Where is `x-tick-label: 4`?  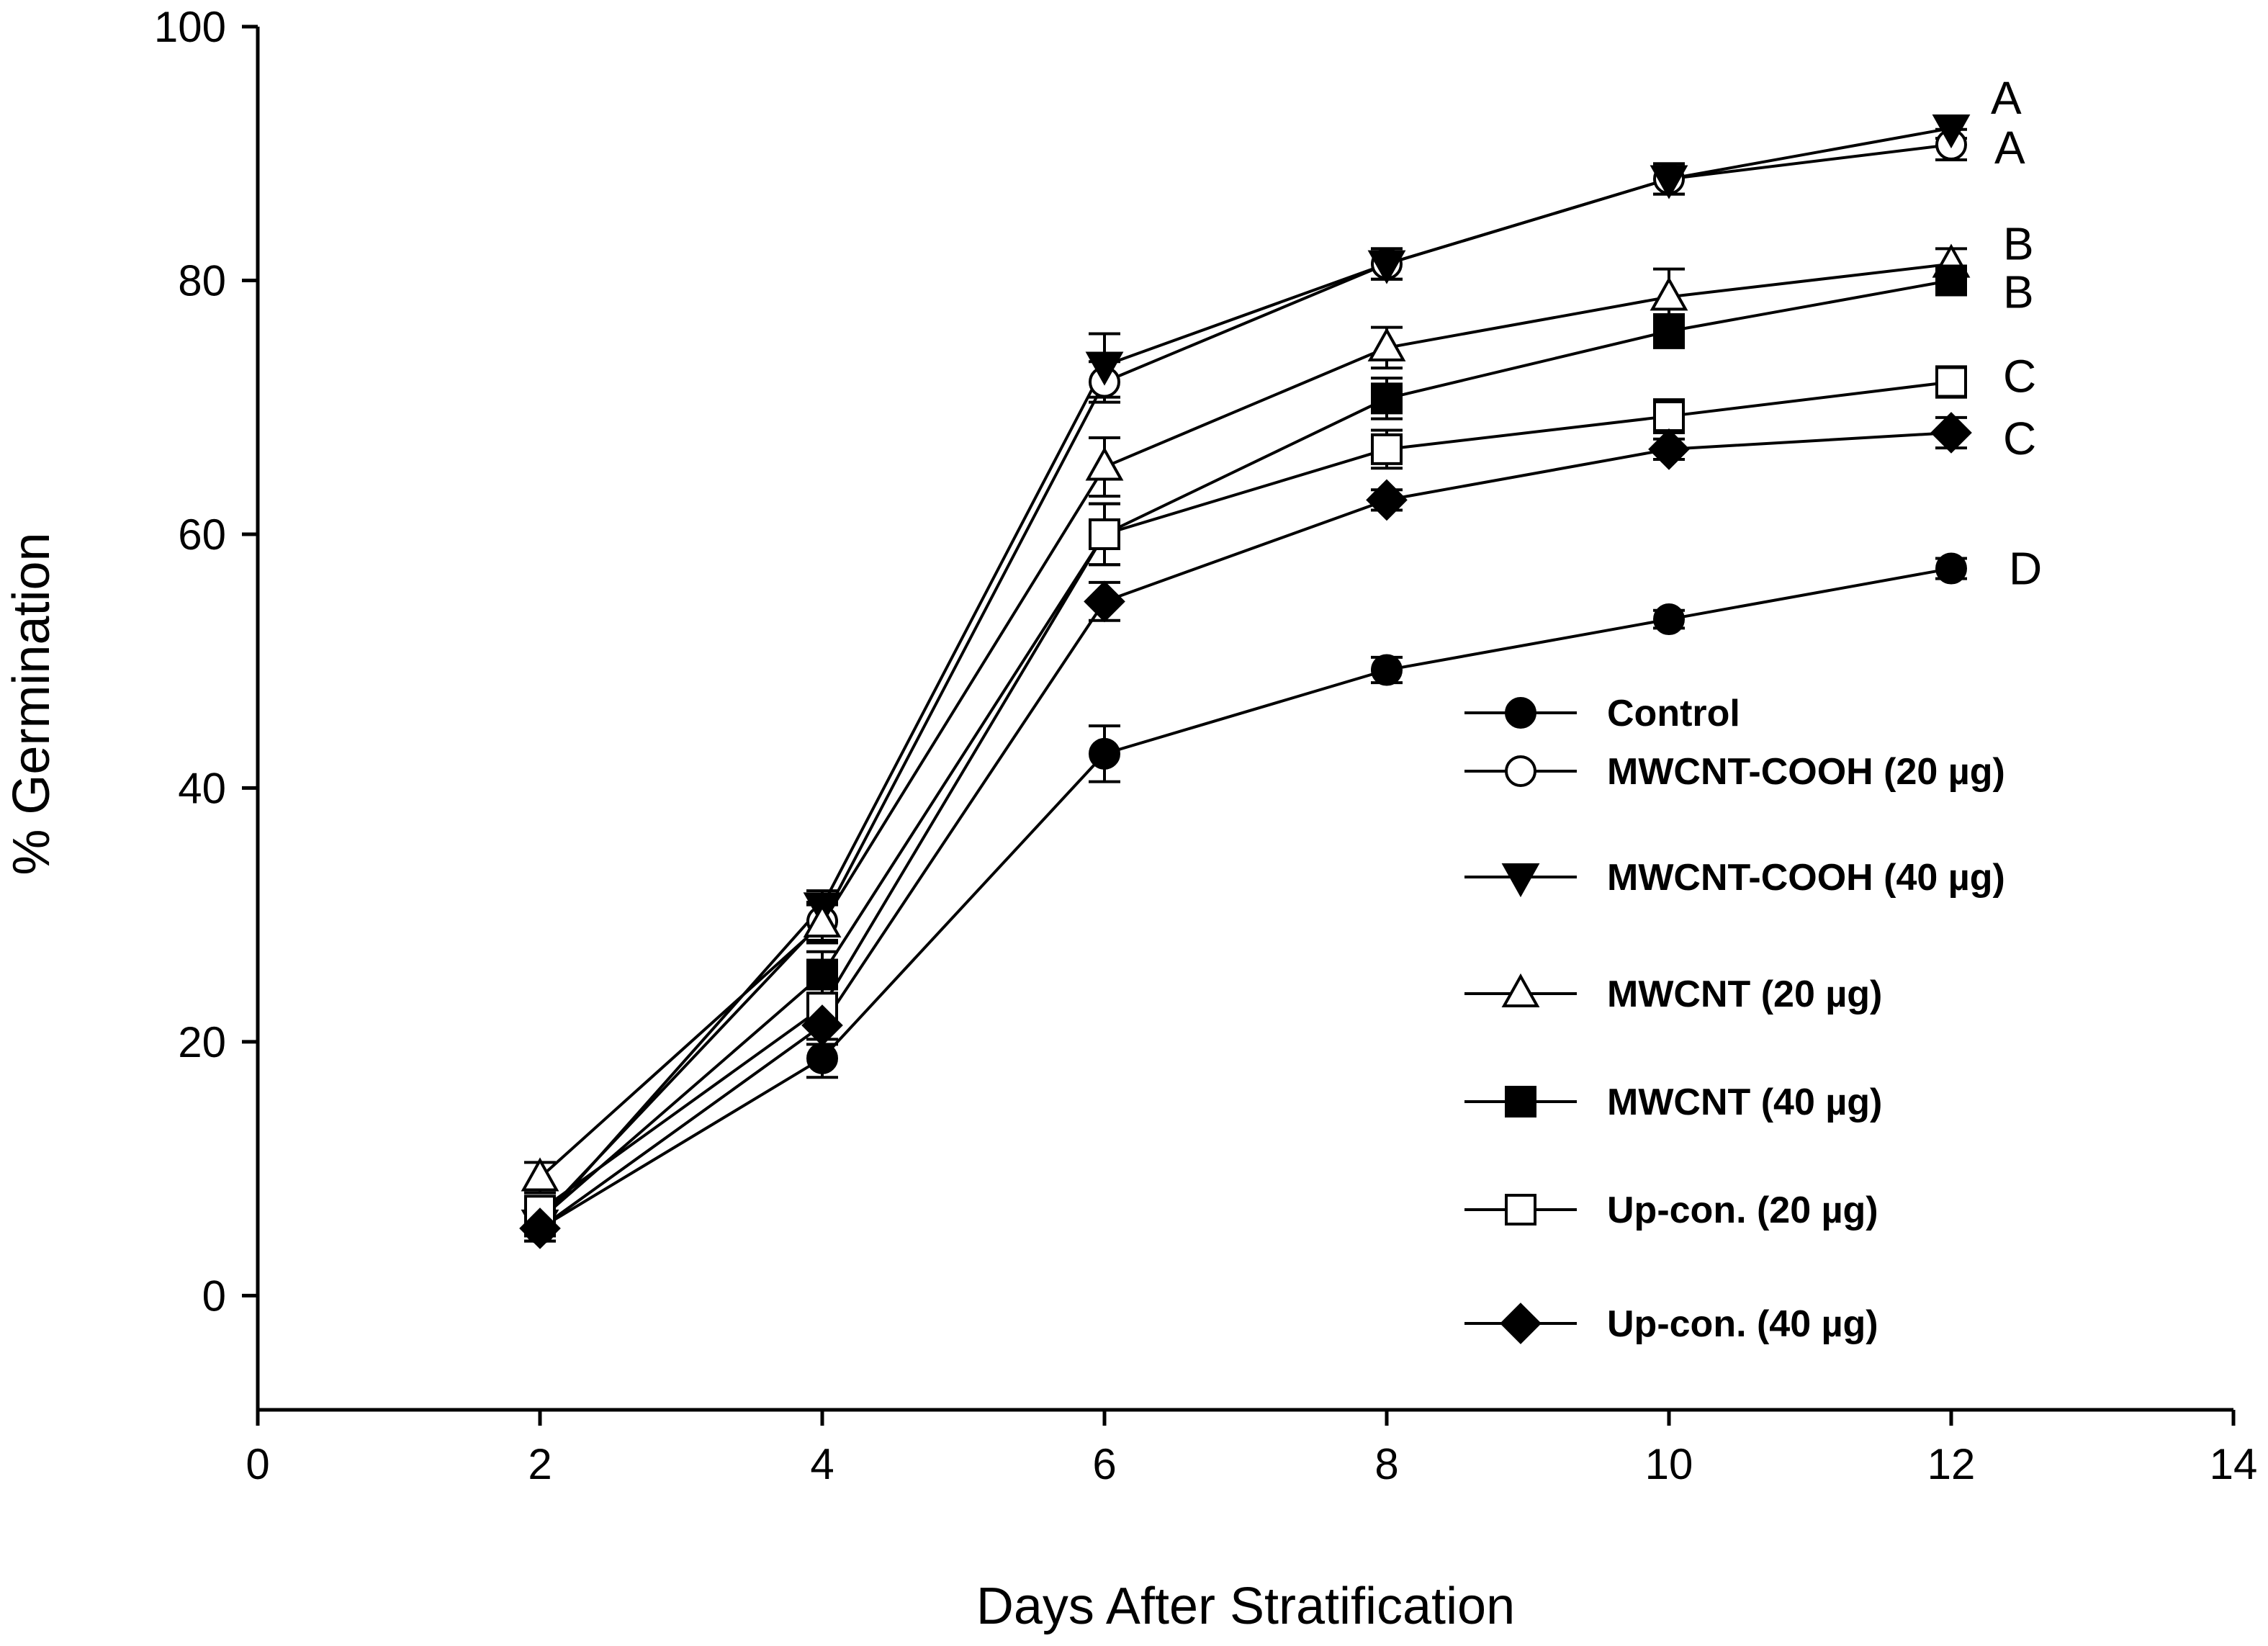
x-tick-label: 4 is located at coordinates (822, 1464).